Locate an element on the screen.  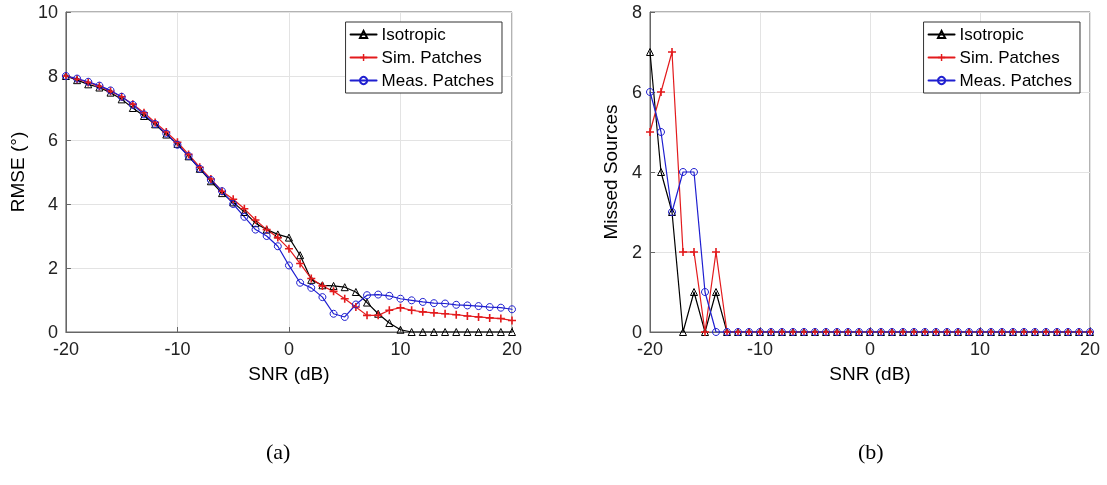
y-axis-title: RMSE (°) is located at coordinates (17, 172).